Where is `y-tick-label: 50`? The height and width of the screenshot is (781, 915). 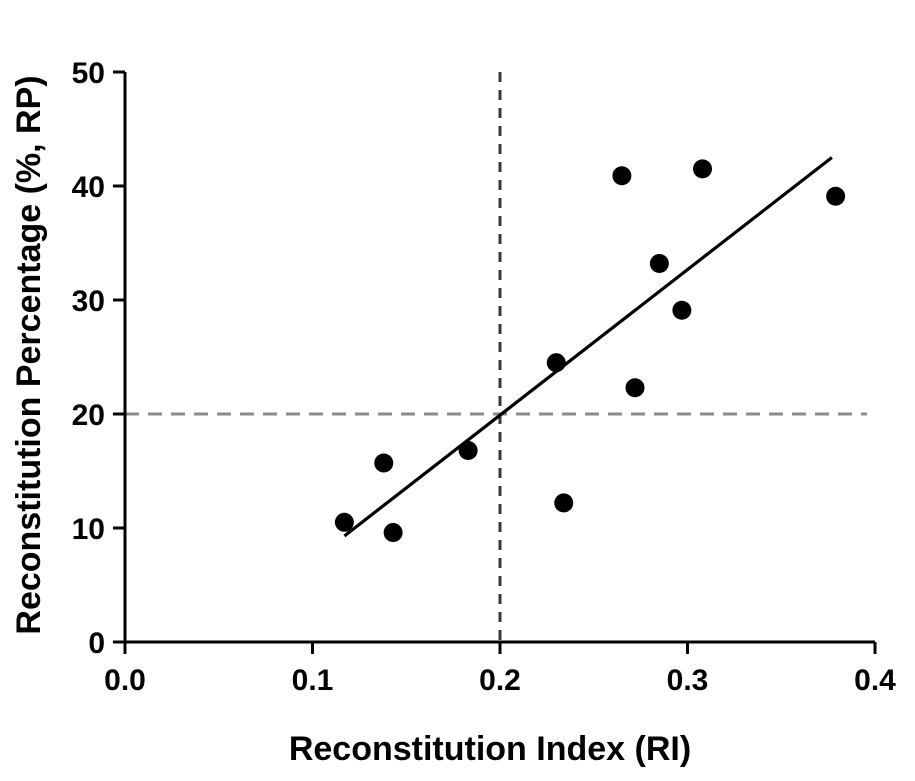
y-tick-label: 50 is located at coordinates (88, 73).